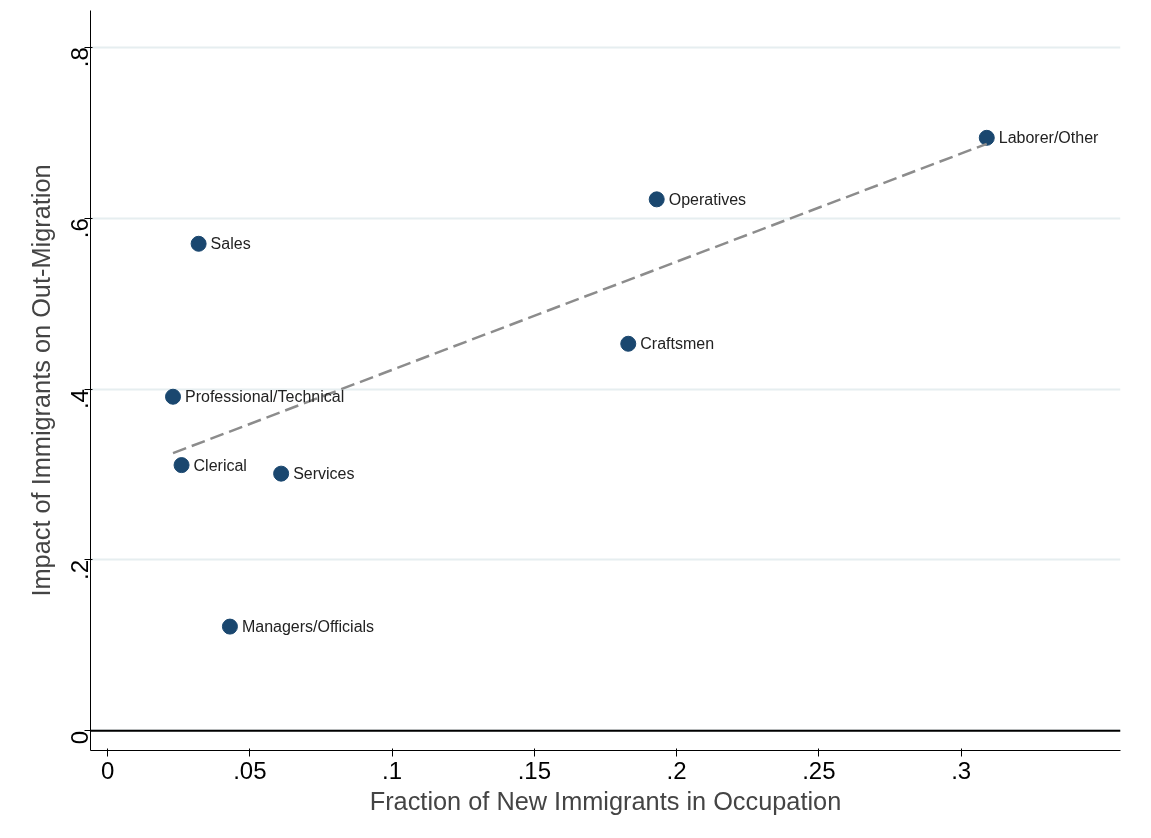 This screenshot has width=1151, height=838. What do you see at coordinates (79, 228) in the screenshot?
I see `y-tick-label: .6` at bounding box center [79, 228].